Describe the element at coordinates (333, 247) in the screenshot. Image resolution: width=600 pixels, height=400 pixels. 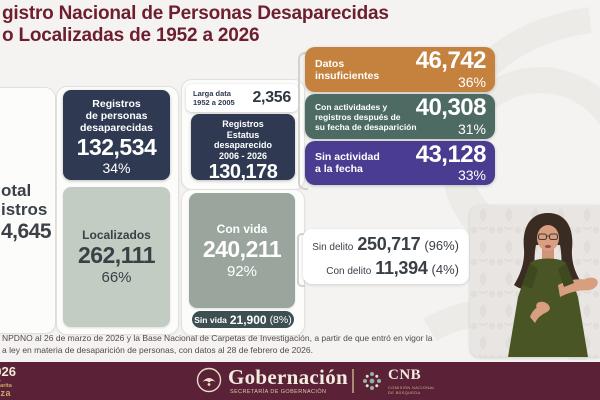
I see `sin-delito-label: Sin delito` at that location.